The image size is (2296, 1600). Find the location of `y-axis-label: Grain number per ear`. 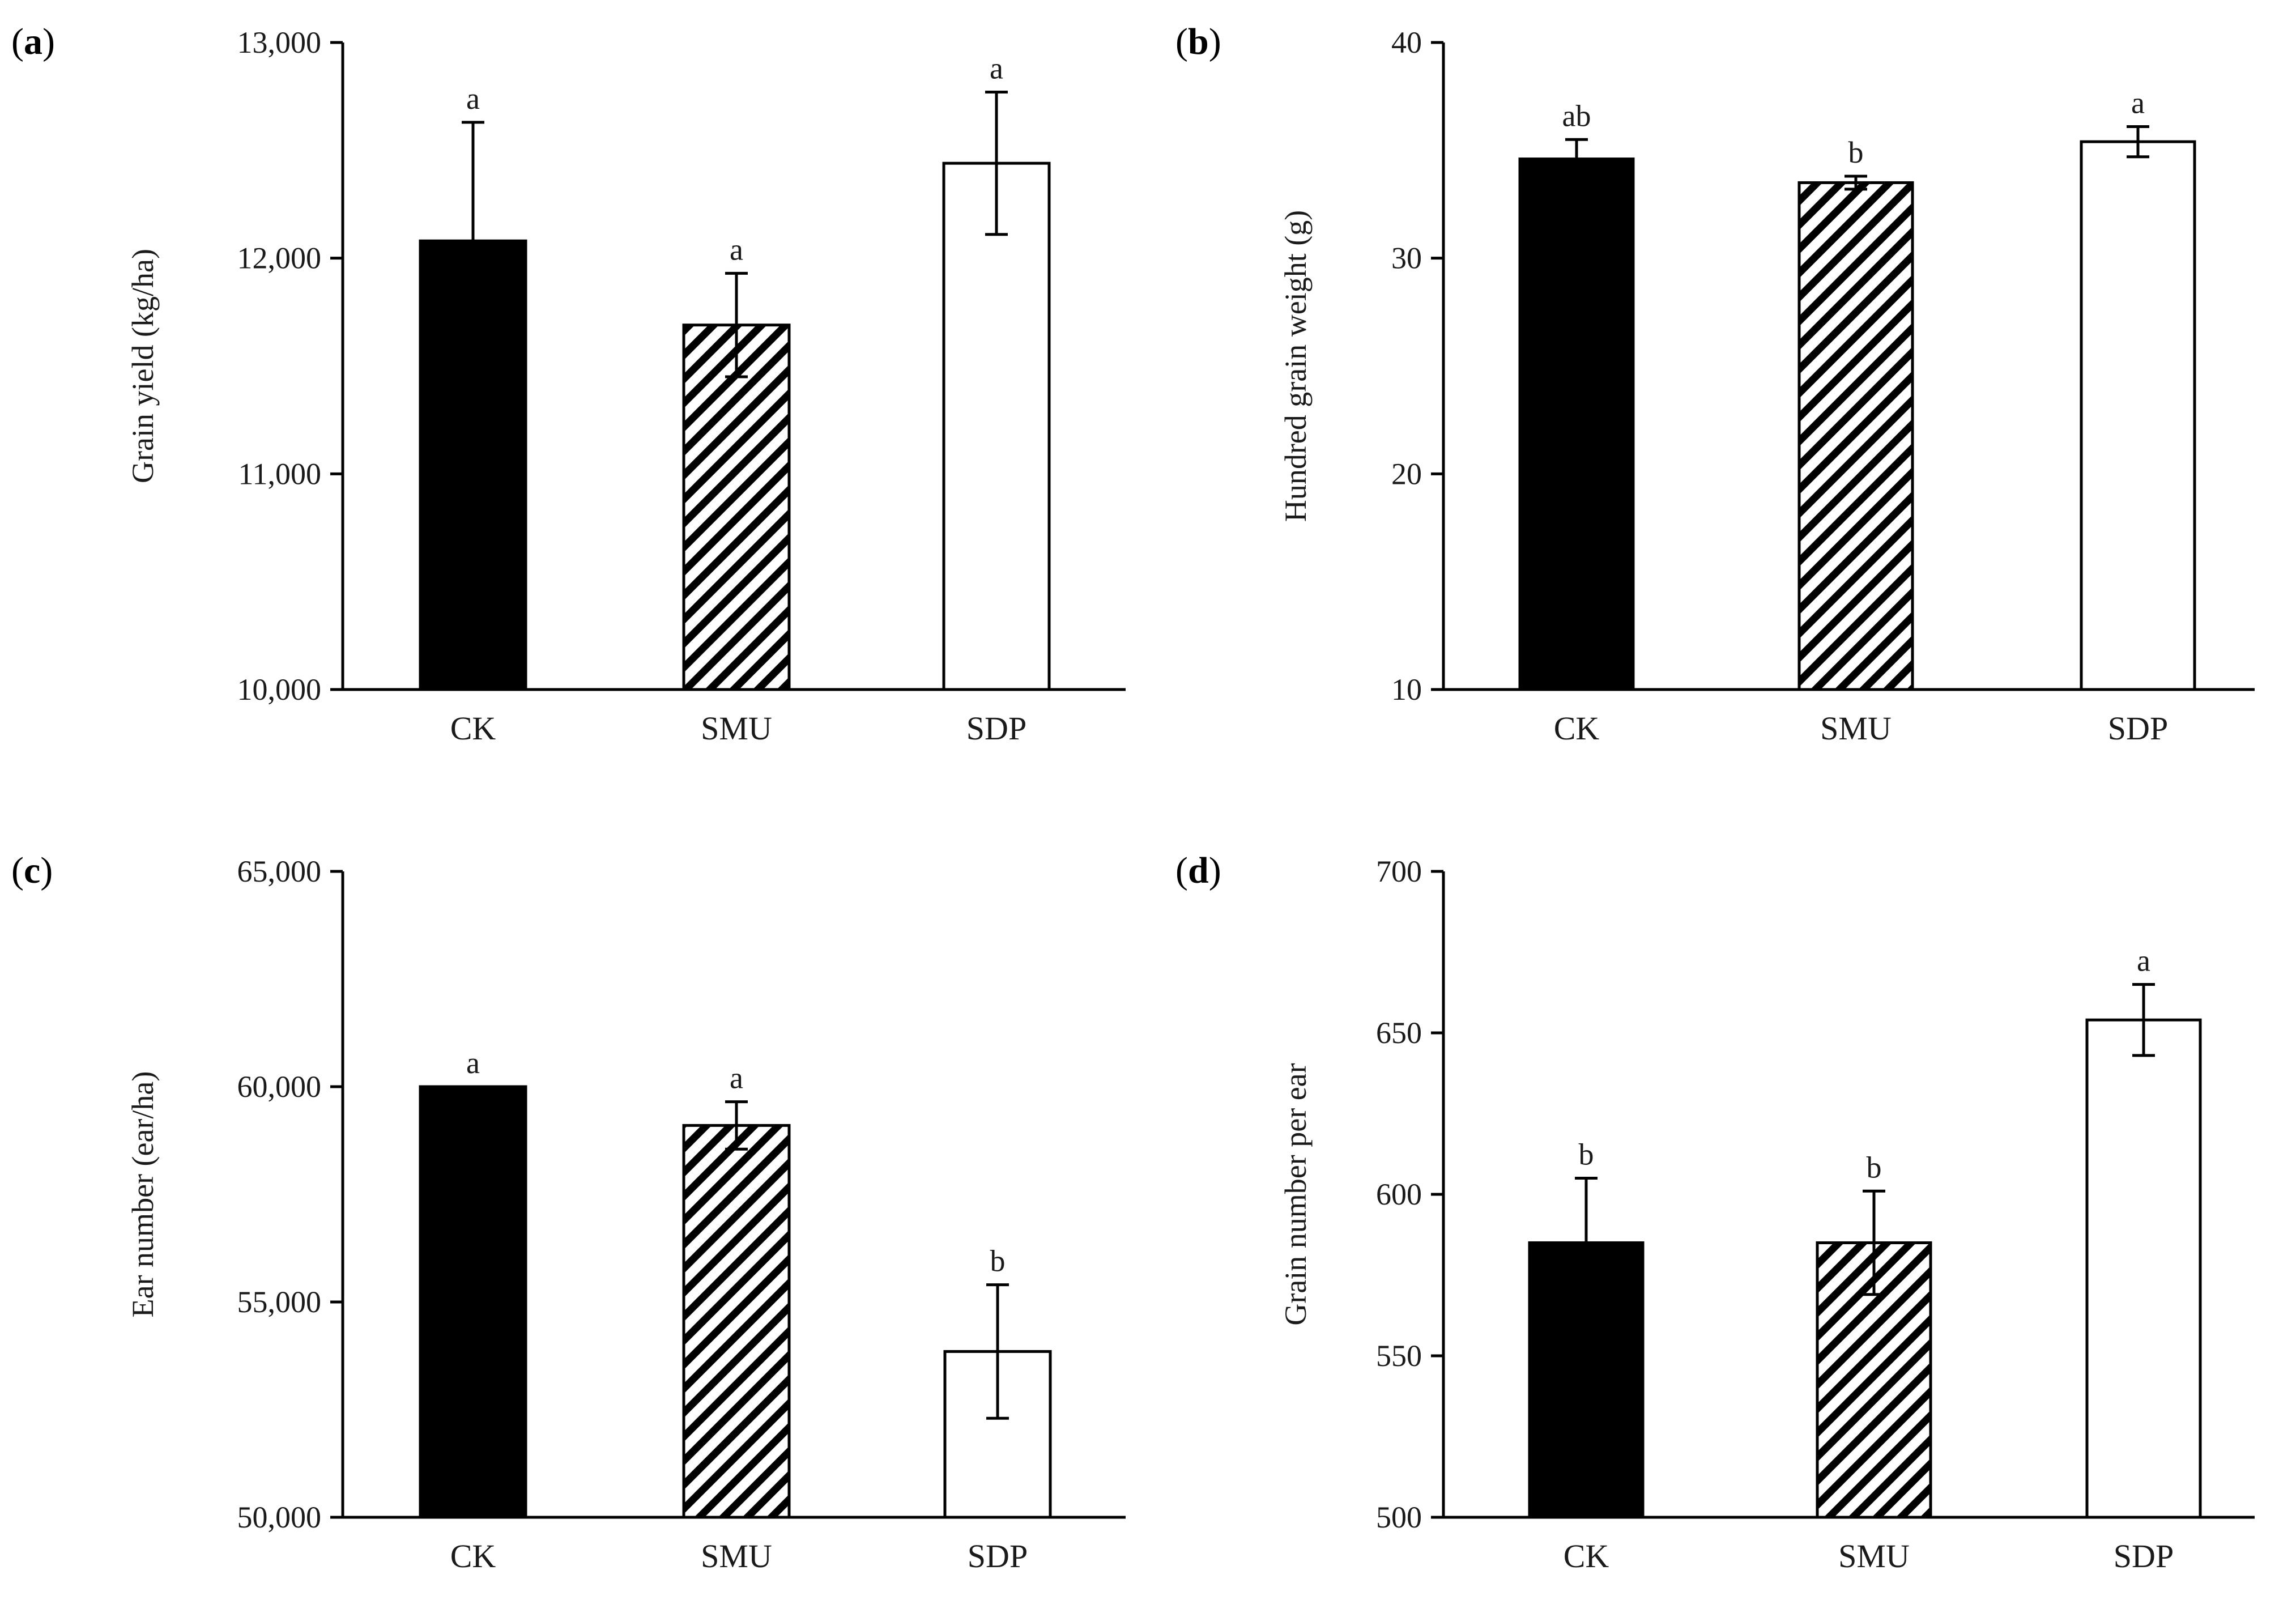

y-axis-label: Grain number per ear is located at coordinates (1296, 1194).